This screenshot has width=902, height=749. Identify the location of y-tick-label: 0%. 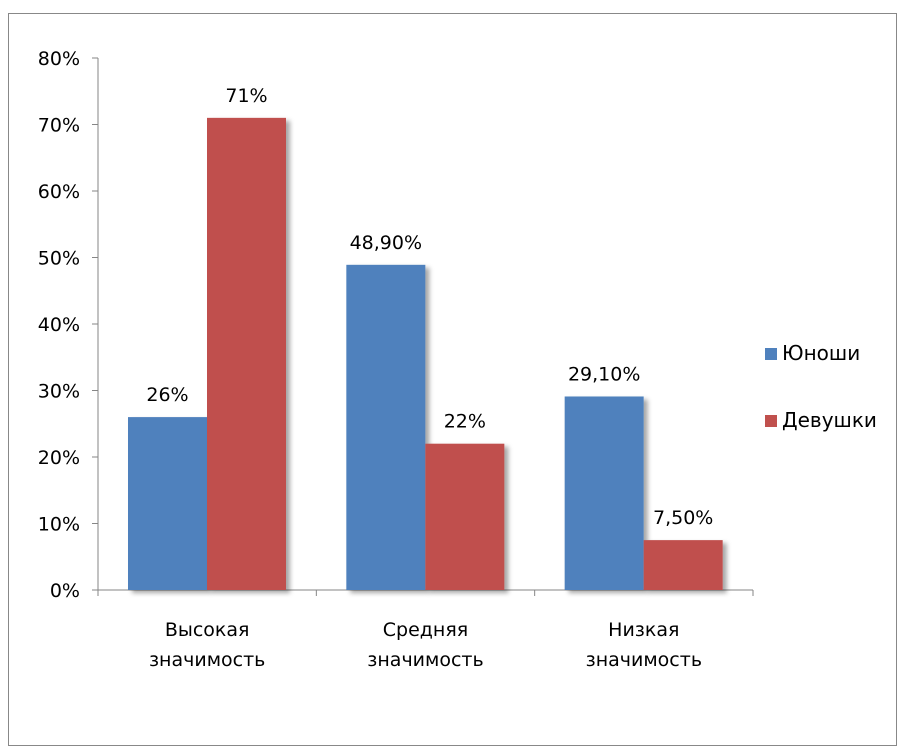
(65, 591).